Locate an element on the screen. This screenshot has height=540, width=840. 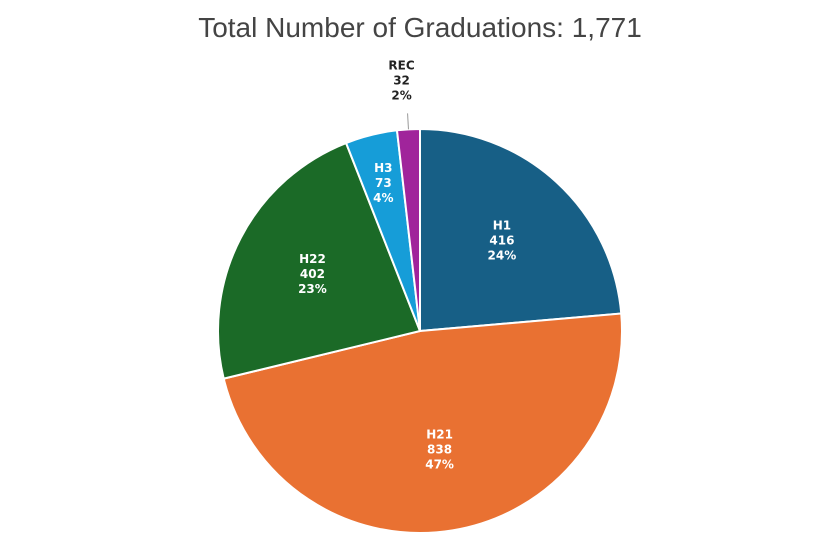
slice-value-h22: 402 is located at coordinates (312, 274).